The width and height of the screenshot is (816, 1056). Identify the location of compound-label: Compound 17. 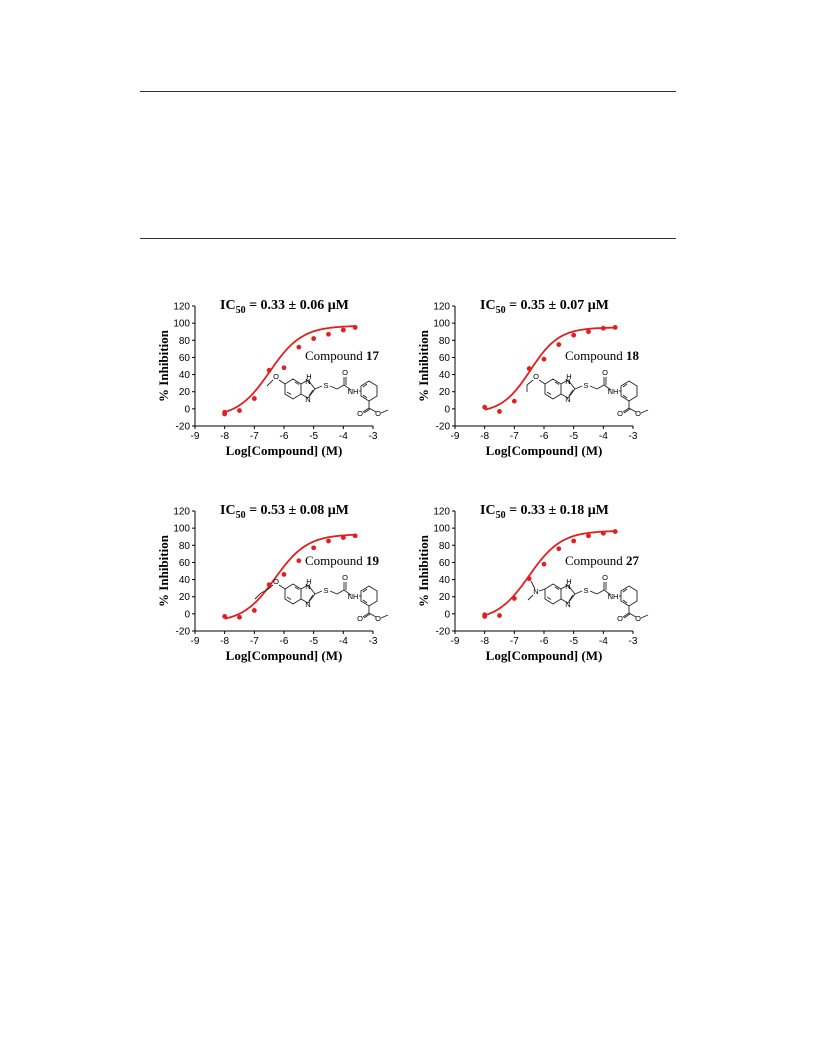
(342, 355).